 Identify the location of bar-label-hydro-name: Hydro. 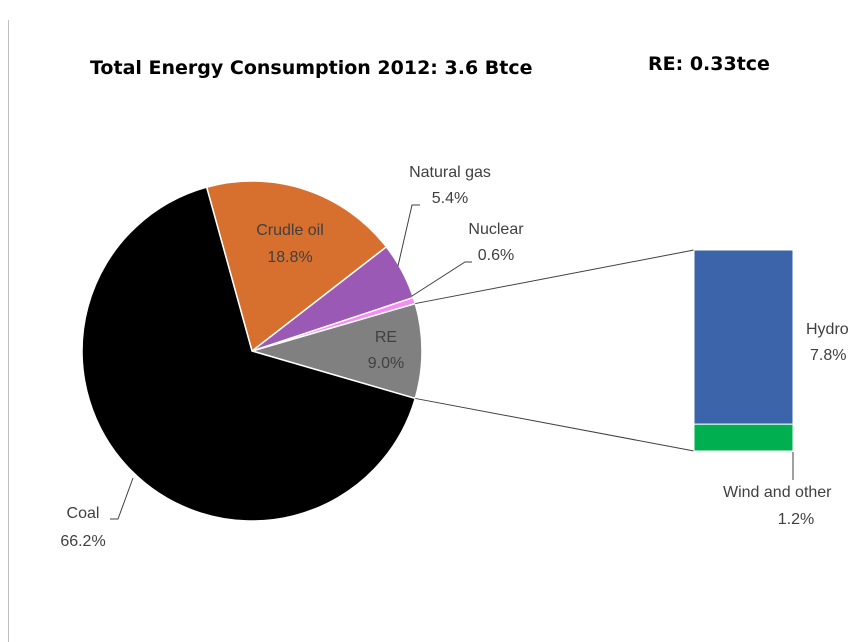
(827, 329).